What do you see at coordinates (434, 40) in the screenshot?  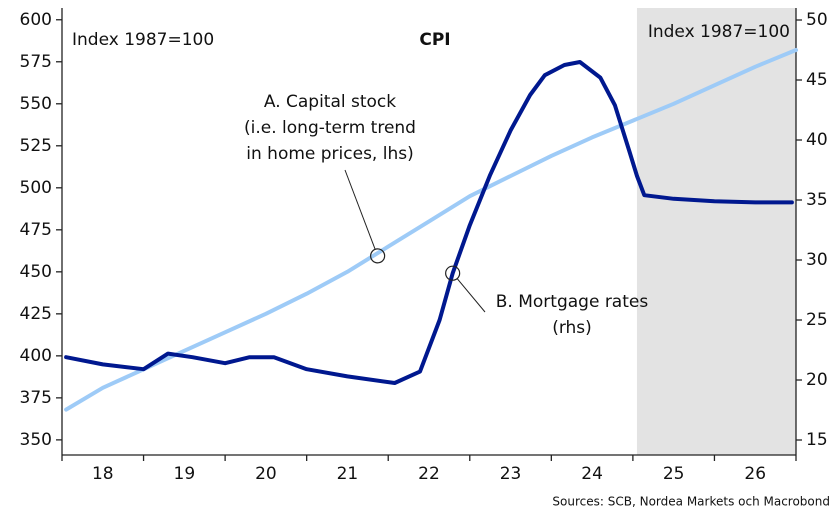 I see `chart-title: CPI` at bounding box center [434, 40].